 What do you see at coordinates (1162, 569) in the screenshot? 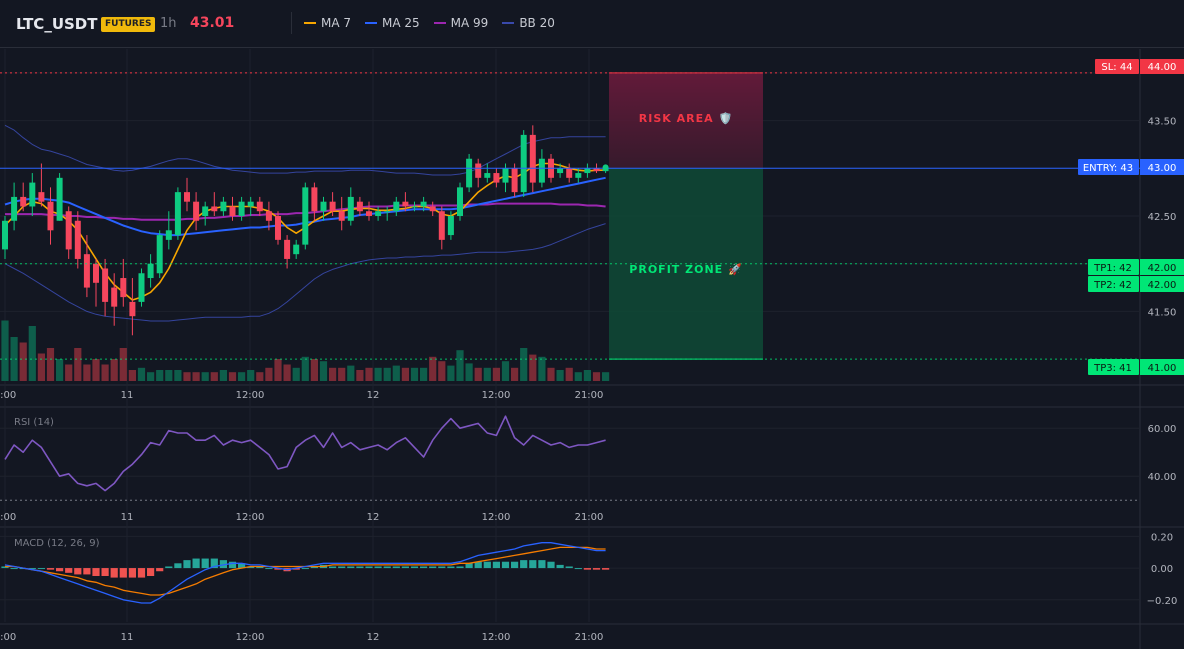
I see `macd-tick-label: 0.00` at bounding box center [1162, 569].